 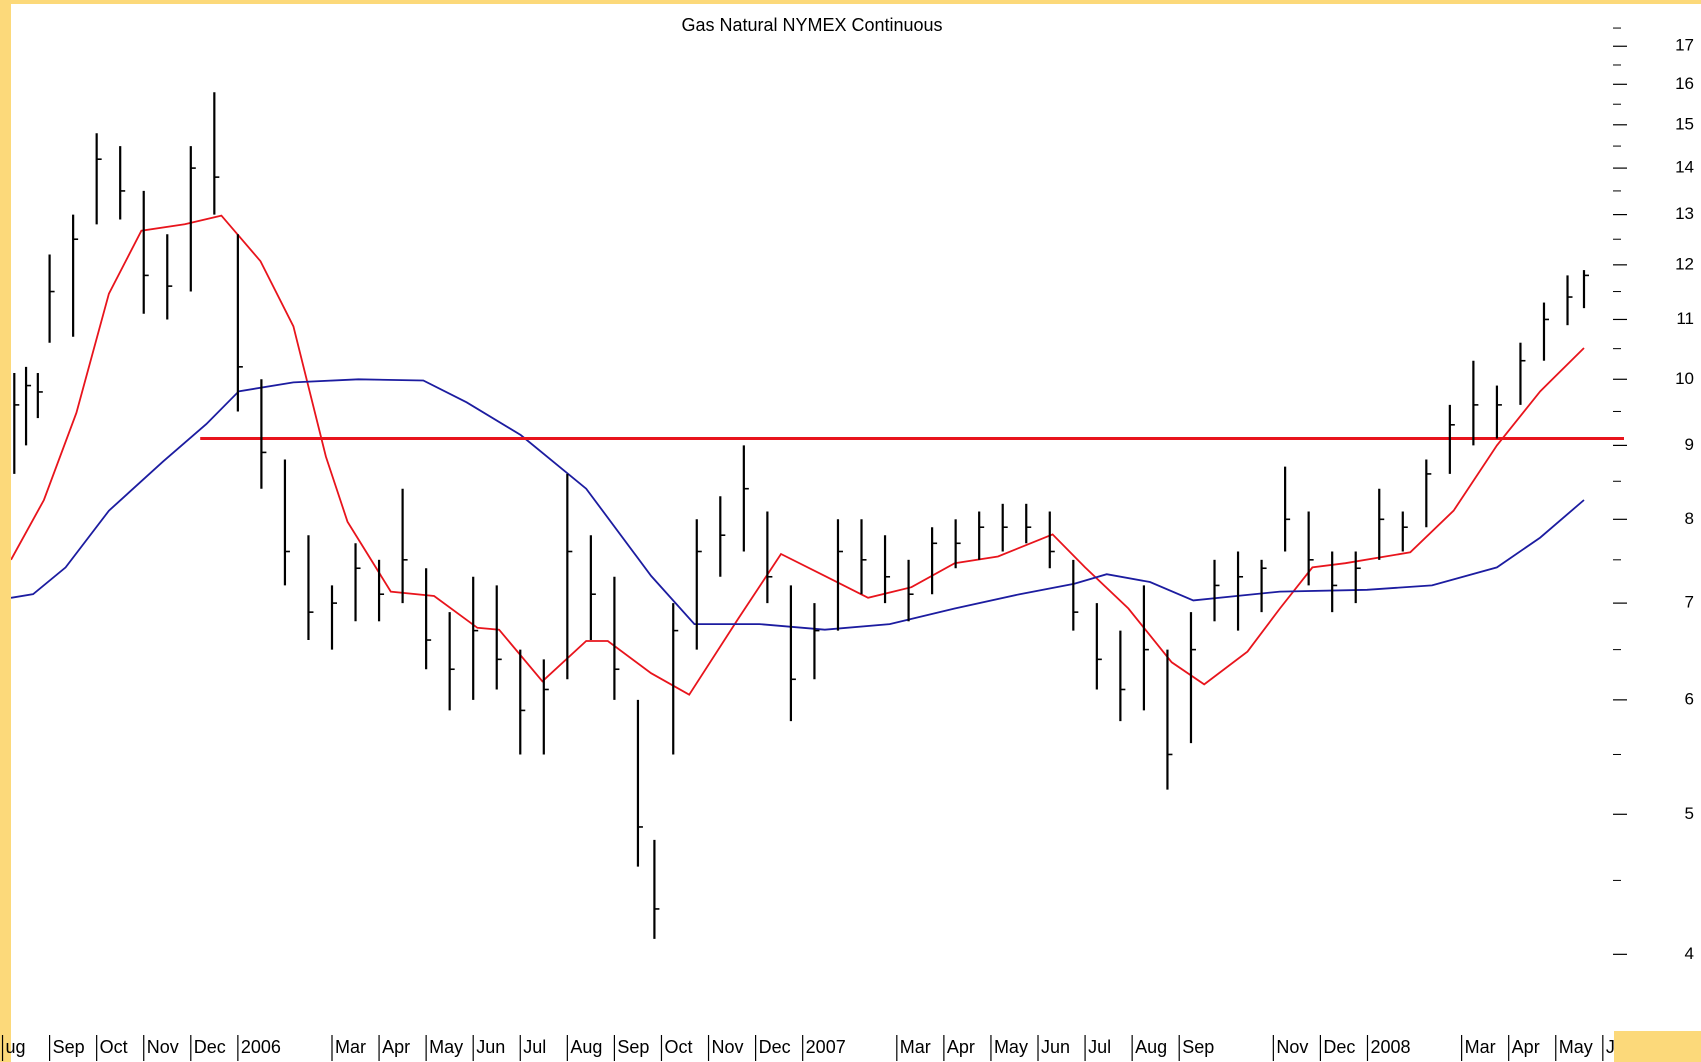 What do you see at coordinates (1689, 953) in the screenshot?
I see `y-tick-label: 4` at bounding box center [1689, 953].